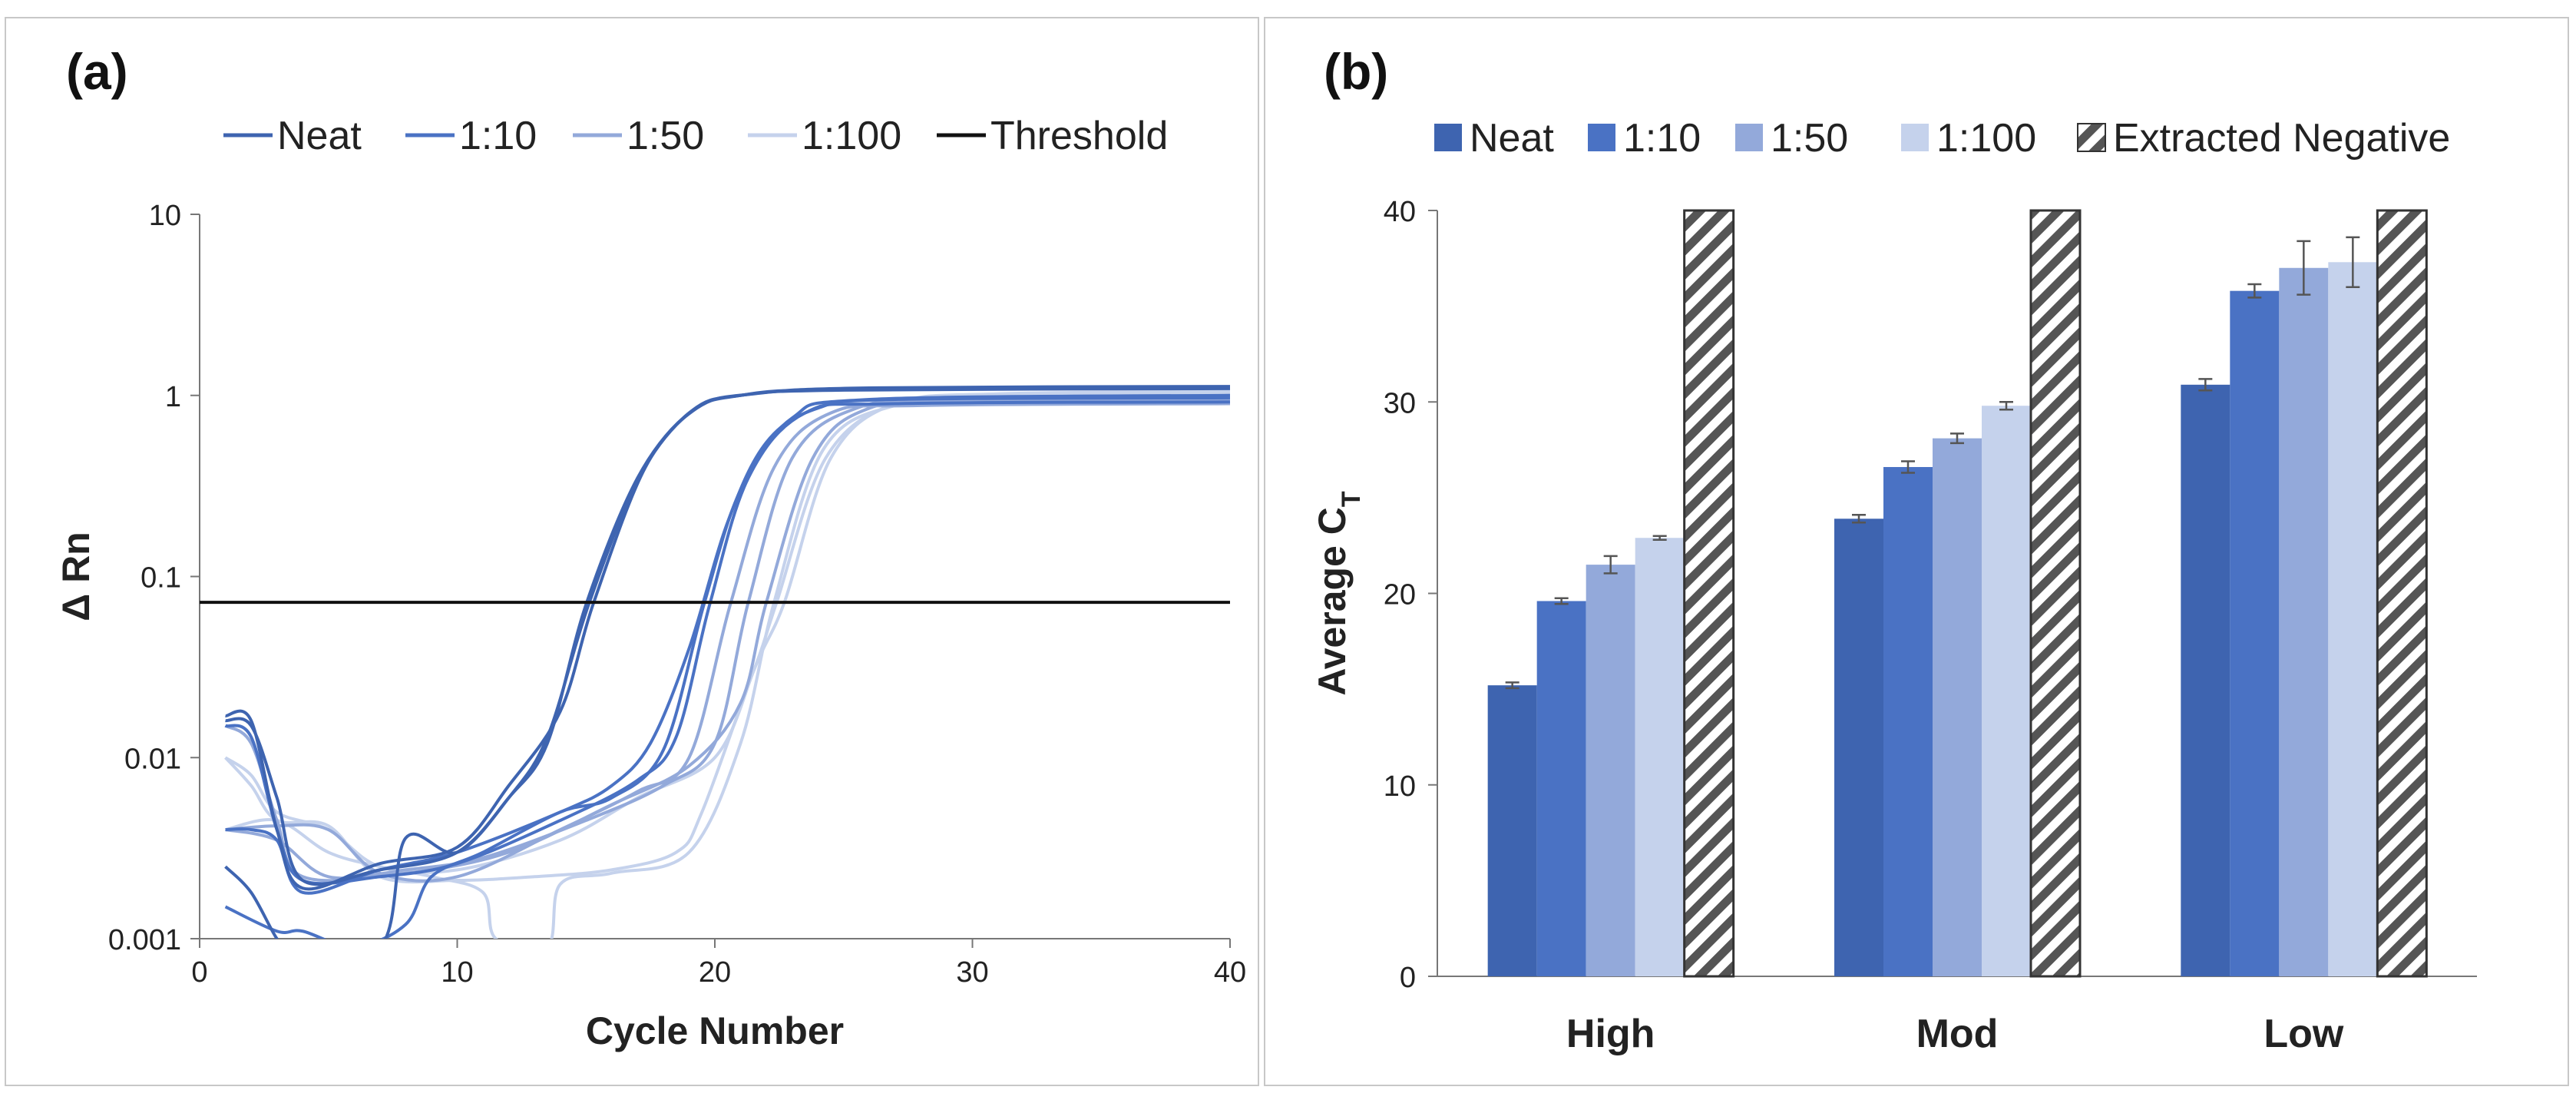  I want to click on legend-swatch-extracted-negative, so click(2091, 137).